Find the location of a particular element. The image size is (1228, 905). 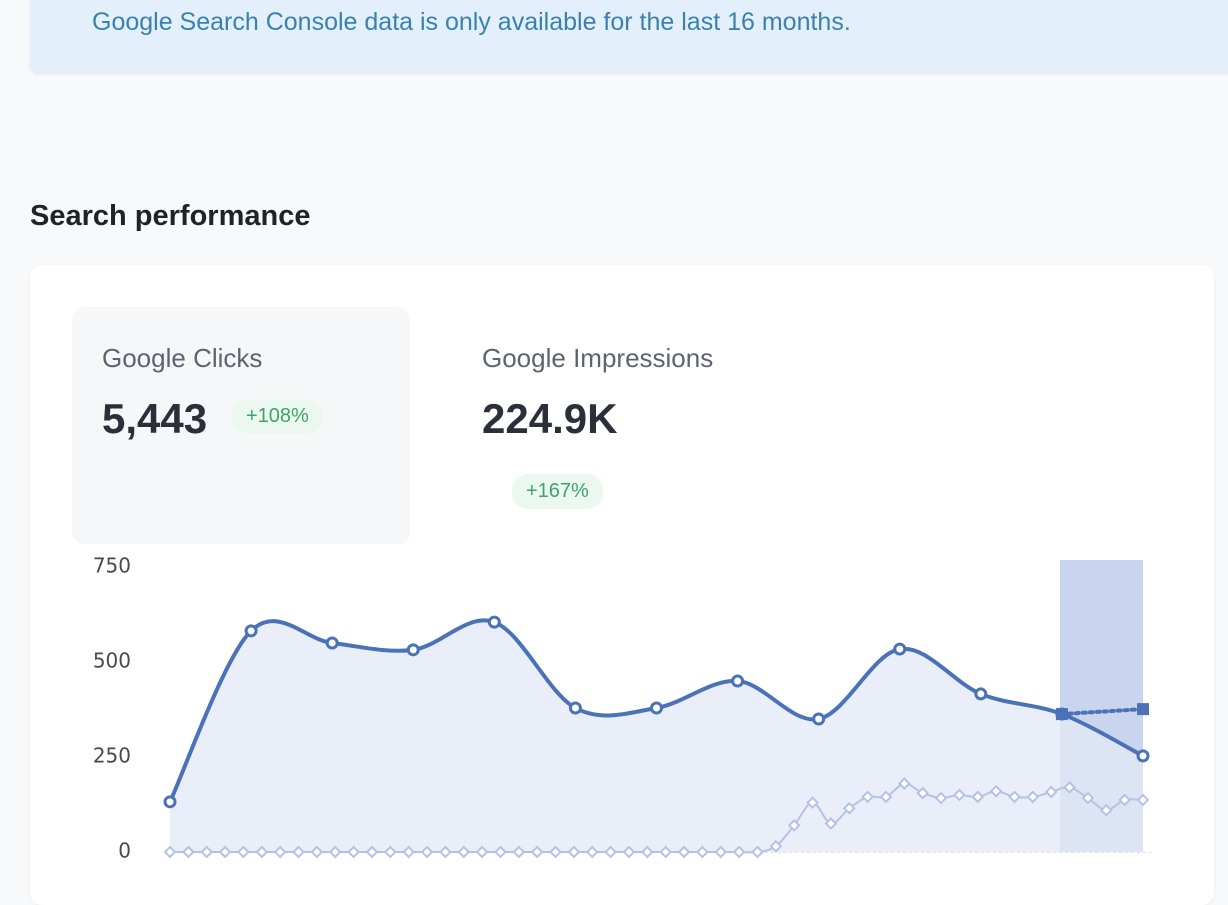

metric-change: +167% is located at coordinates (557, 491).